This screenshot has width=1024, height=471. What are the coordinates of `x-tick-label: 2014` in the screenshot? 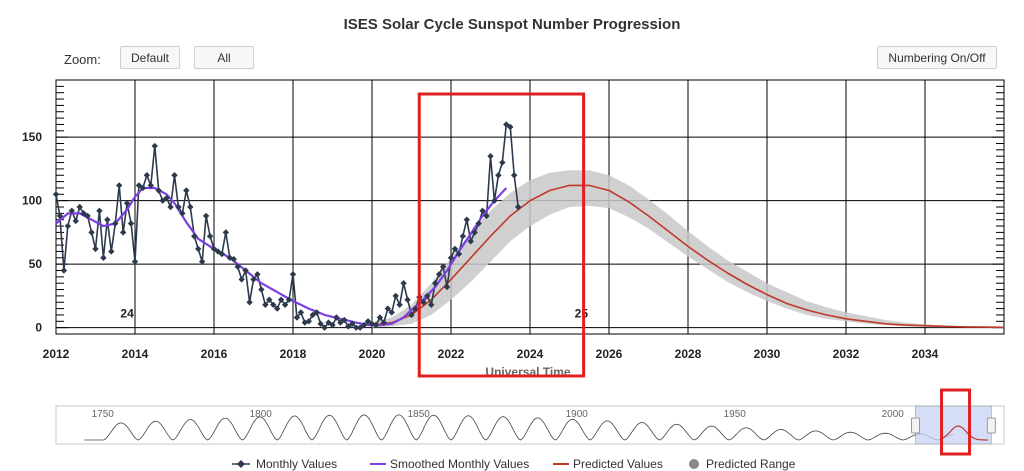 It's located at (135, 354).